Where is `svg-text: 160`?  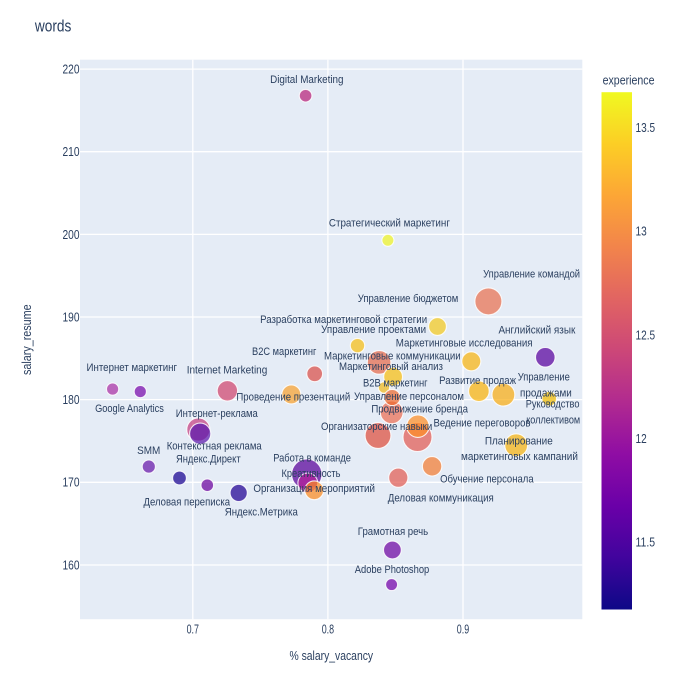
svg-text: 160 is located at coordinates (71, 565).